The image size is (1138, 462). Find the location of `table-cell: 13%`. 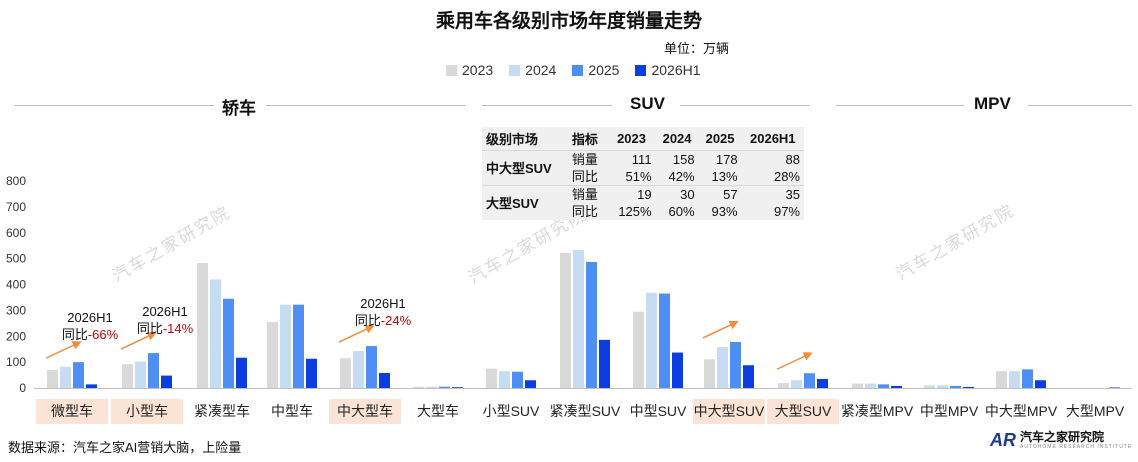

table-cell: 13% is located at coordinates (724, 176).